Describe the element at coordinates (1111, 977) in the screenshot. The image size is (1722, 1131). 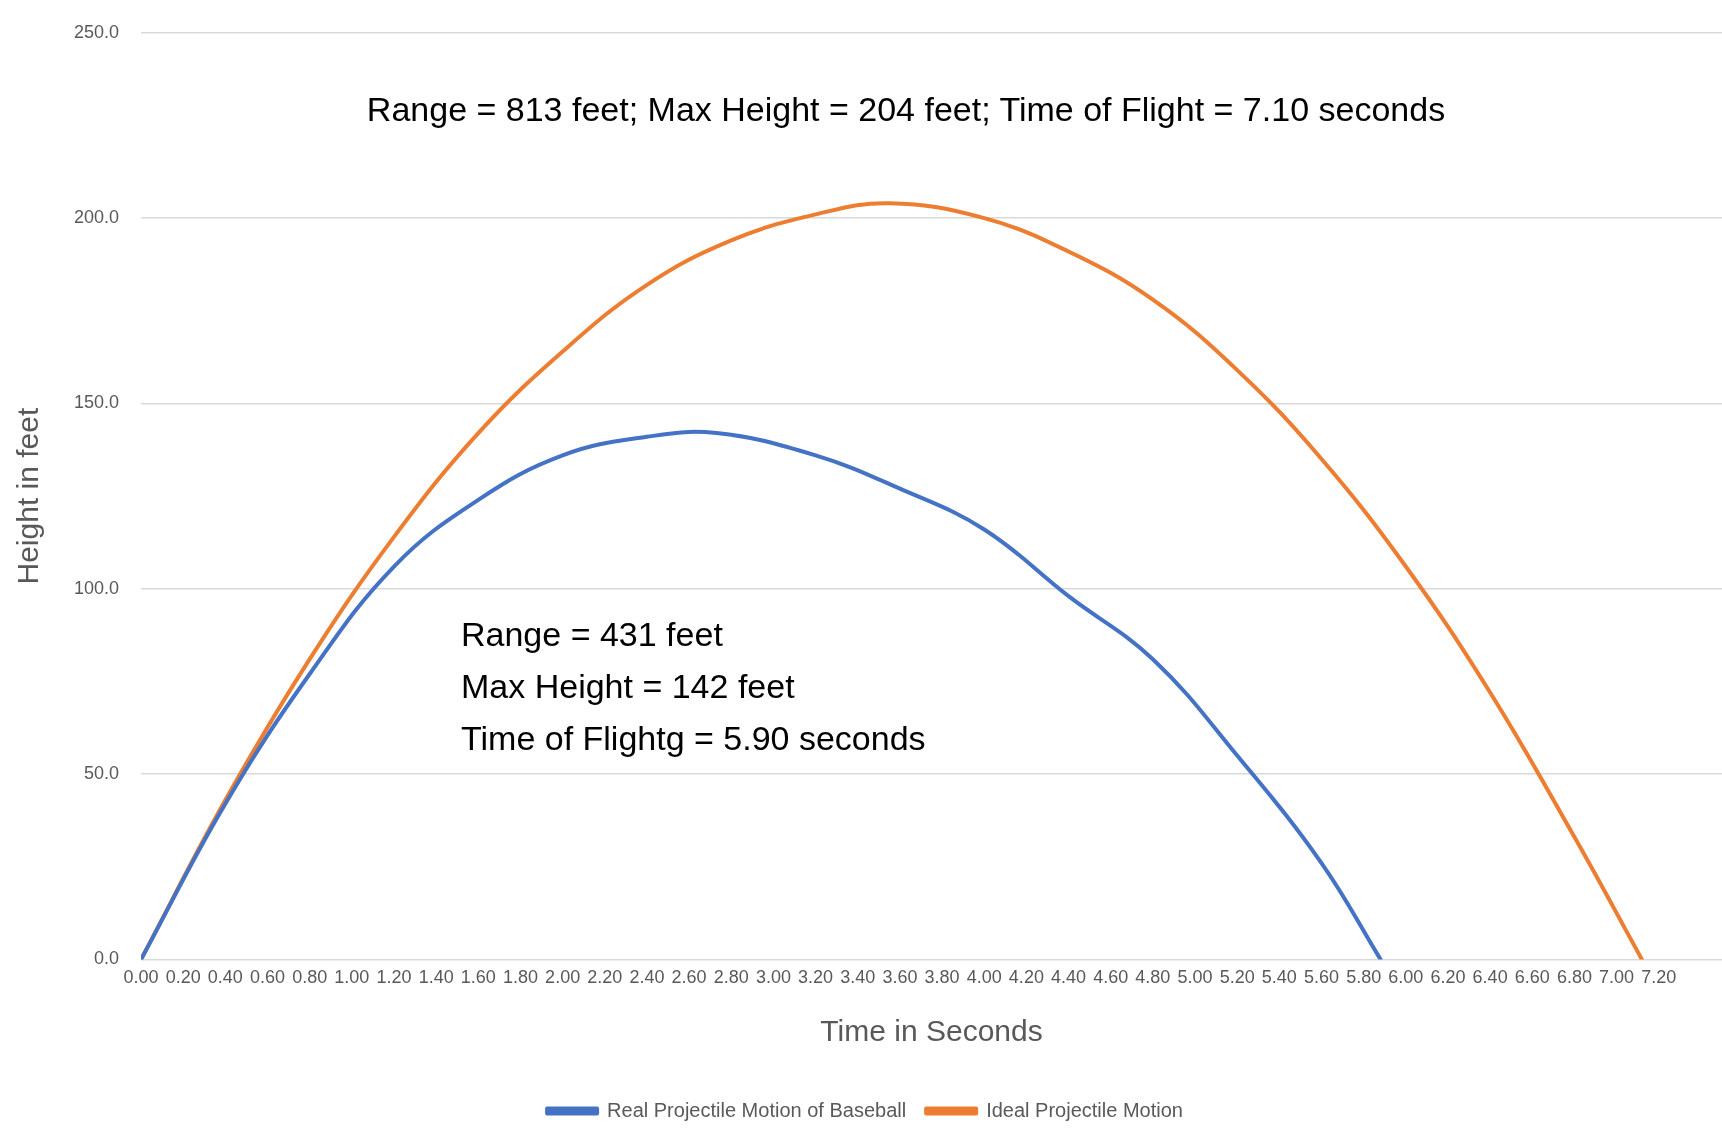
I see `x-tick-label: 4.60` at that location.